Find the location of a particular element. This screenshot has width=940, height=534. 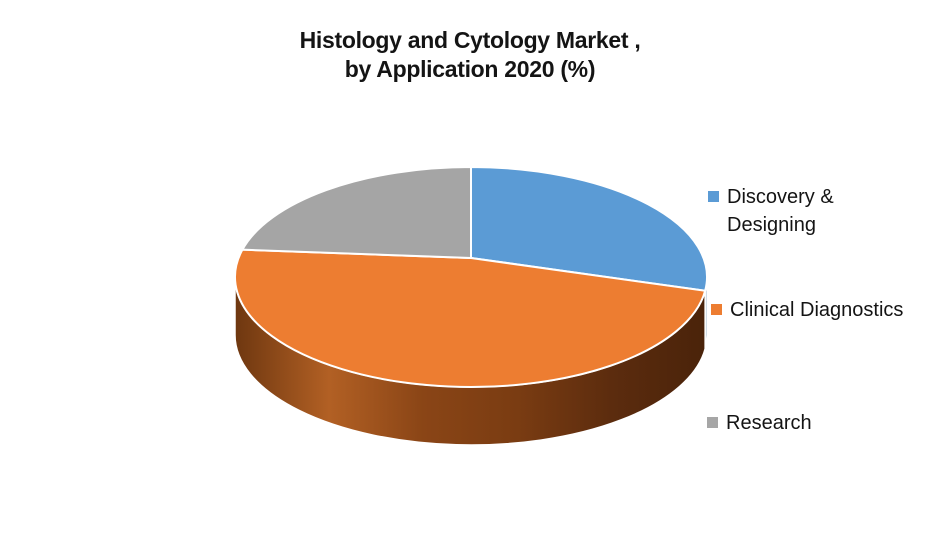

legend-label-discovery-designing: Discovery & Designing is located at coordinates (780, 211).